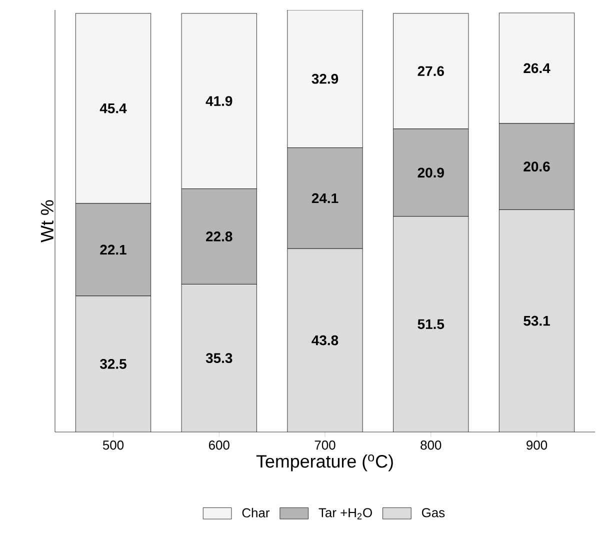 The height and width of the screenshot is (549, 601). Describe the element at coordinates (537, 445) in the screenshot. I see `x-tick-label: 900` at that location.